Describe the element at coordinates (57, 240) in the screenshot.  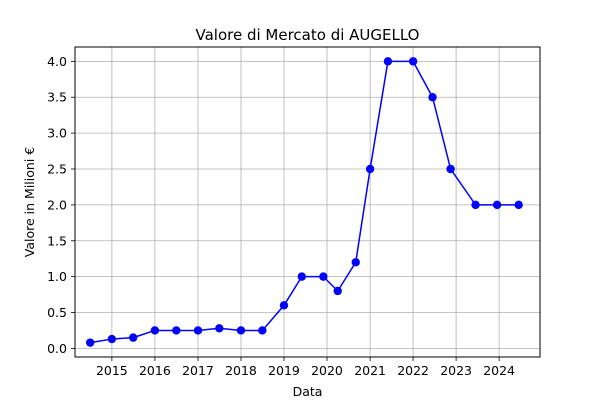
I see `y-tick-label: 1.5` at that location.